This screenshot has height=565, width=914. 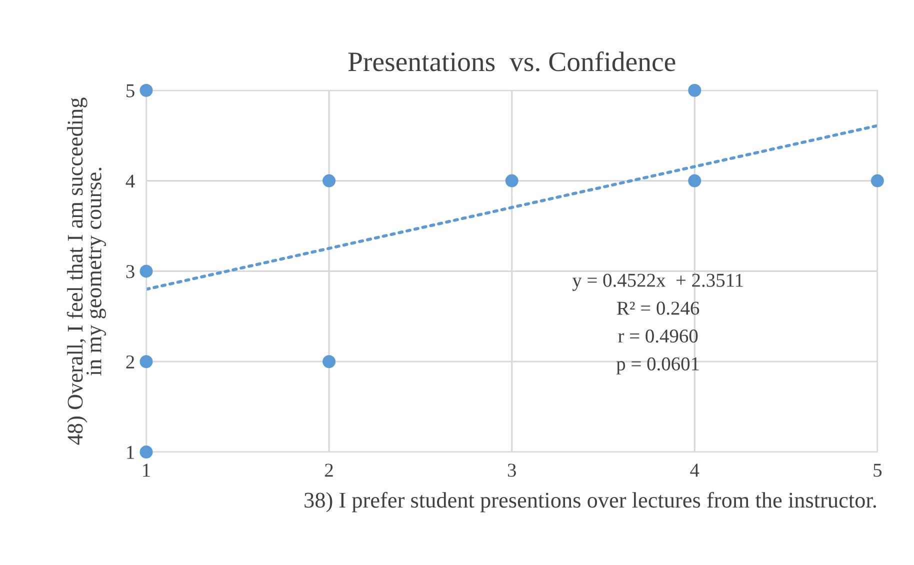 I want to click on y-tick-label: 4, so click(x=130, y=181).